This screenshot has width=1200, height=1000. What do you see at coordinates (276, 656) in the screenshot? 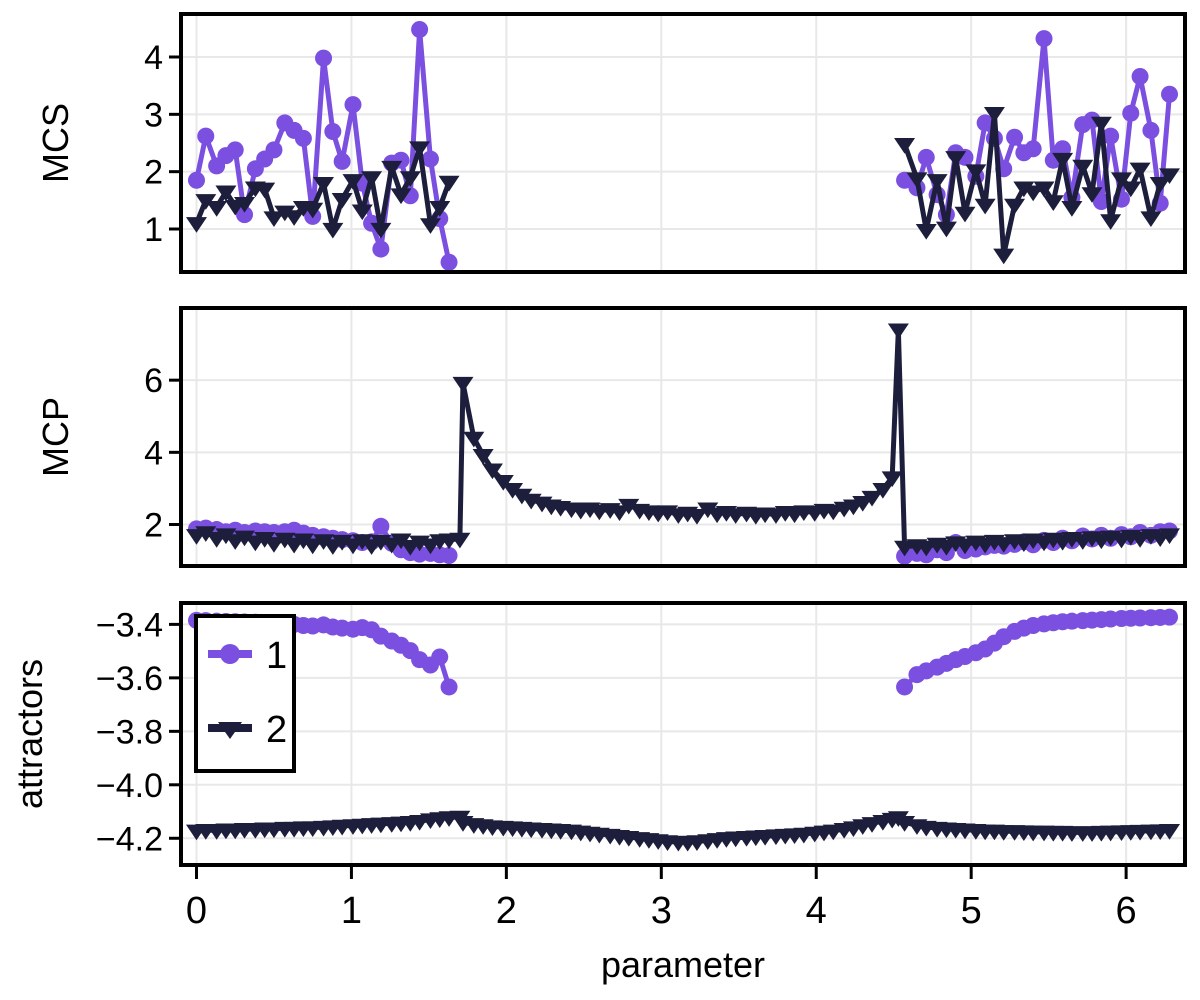
I see `legend-label: 1` at bounding box center [276, 656].